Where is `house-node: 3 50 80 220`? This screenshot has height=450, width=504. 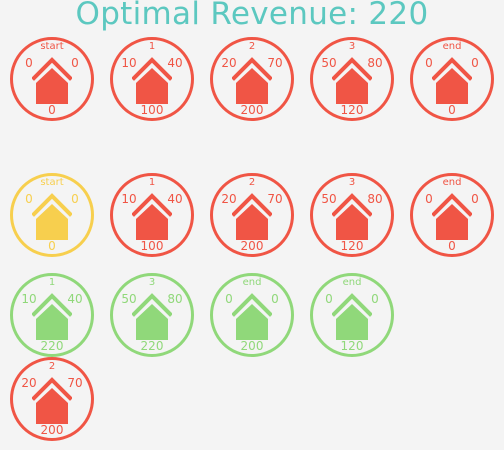
house-node: 3 50 80 220 is located at coordinates (152, 315).